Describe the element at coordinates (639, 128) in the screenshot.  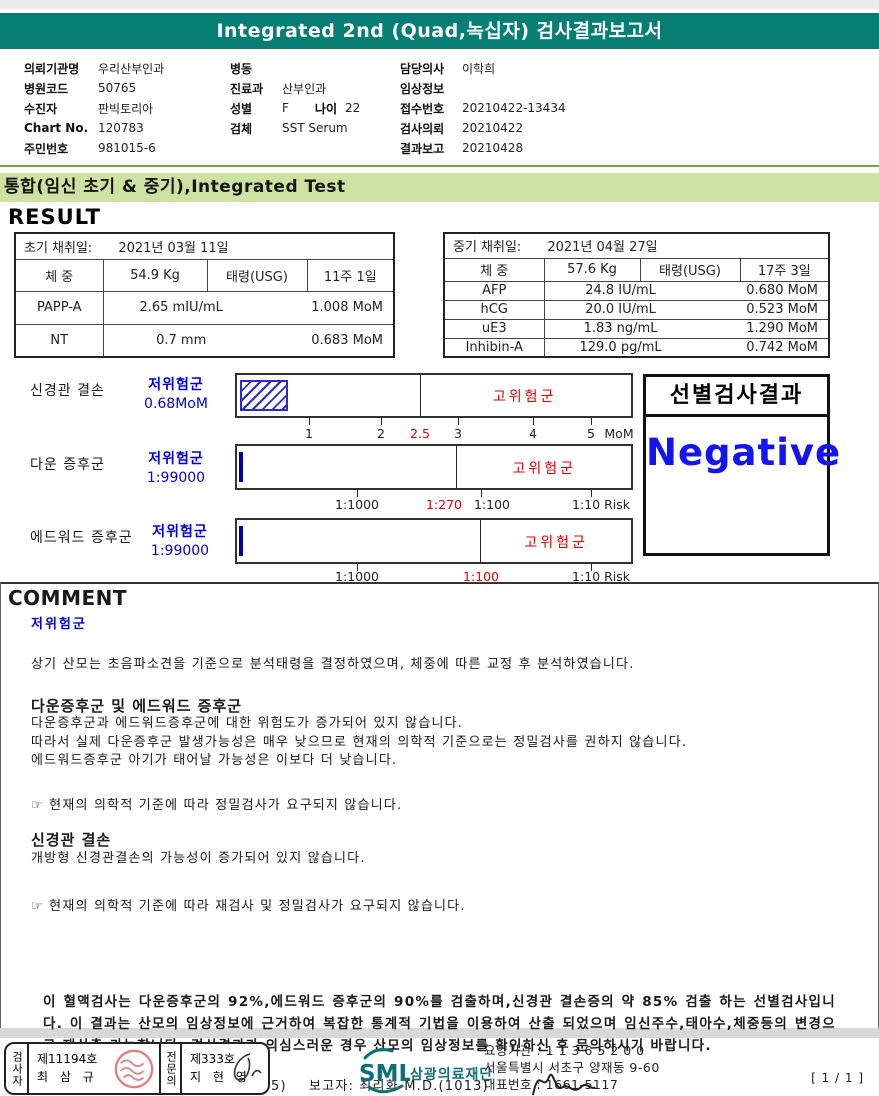
I see `field-order-date: 검사의뢰 20210422` at that location.